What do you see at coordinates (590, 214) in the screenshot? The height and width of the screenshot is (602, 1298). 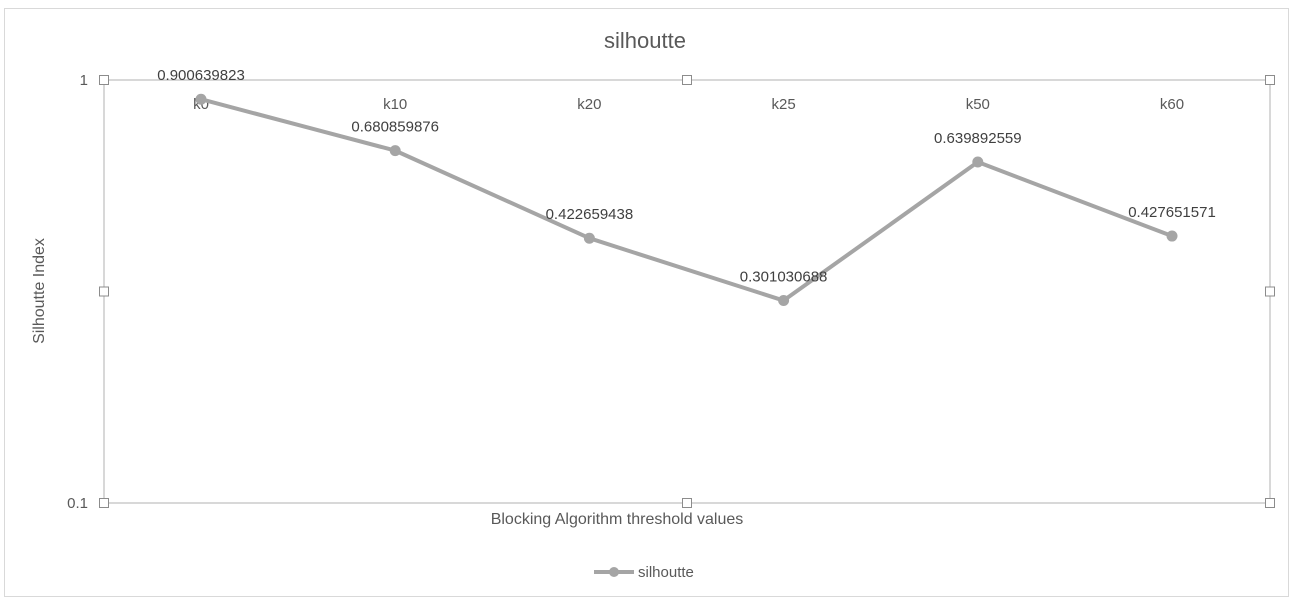 I see `data-label: 0.422659438` at bounding box center [590, 214].